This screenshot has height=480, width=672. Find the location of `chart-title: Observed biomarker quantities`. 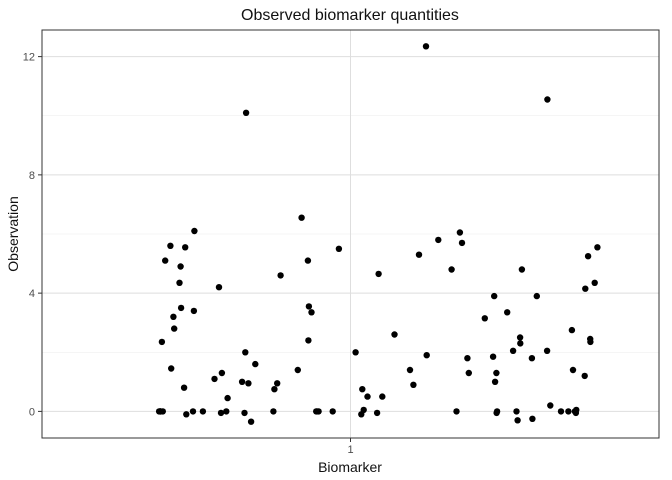

chart-title: Observed biomarker quantities is located at coordinates (350, 15).